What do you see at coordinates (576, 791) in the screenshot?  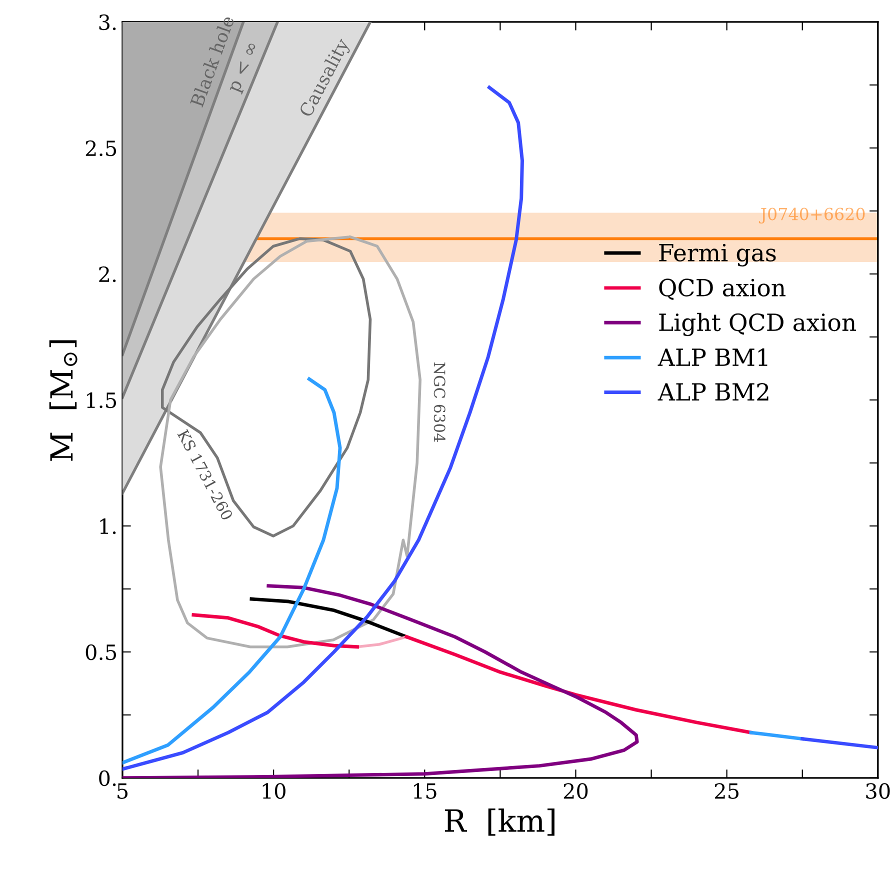 I see `x-tick-label: 20` at bounding box center [576, 791].